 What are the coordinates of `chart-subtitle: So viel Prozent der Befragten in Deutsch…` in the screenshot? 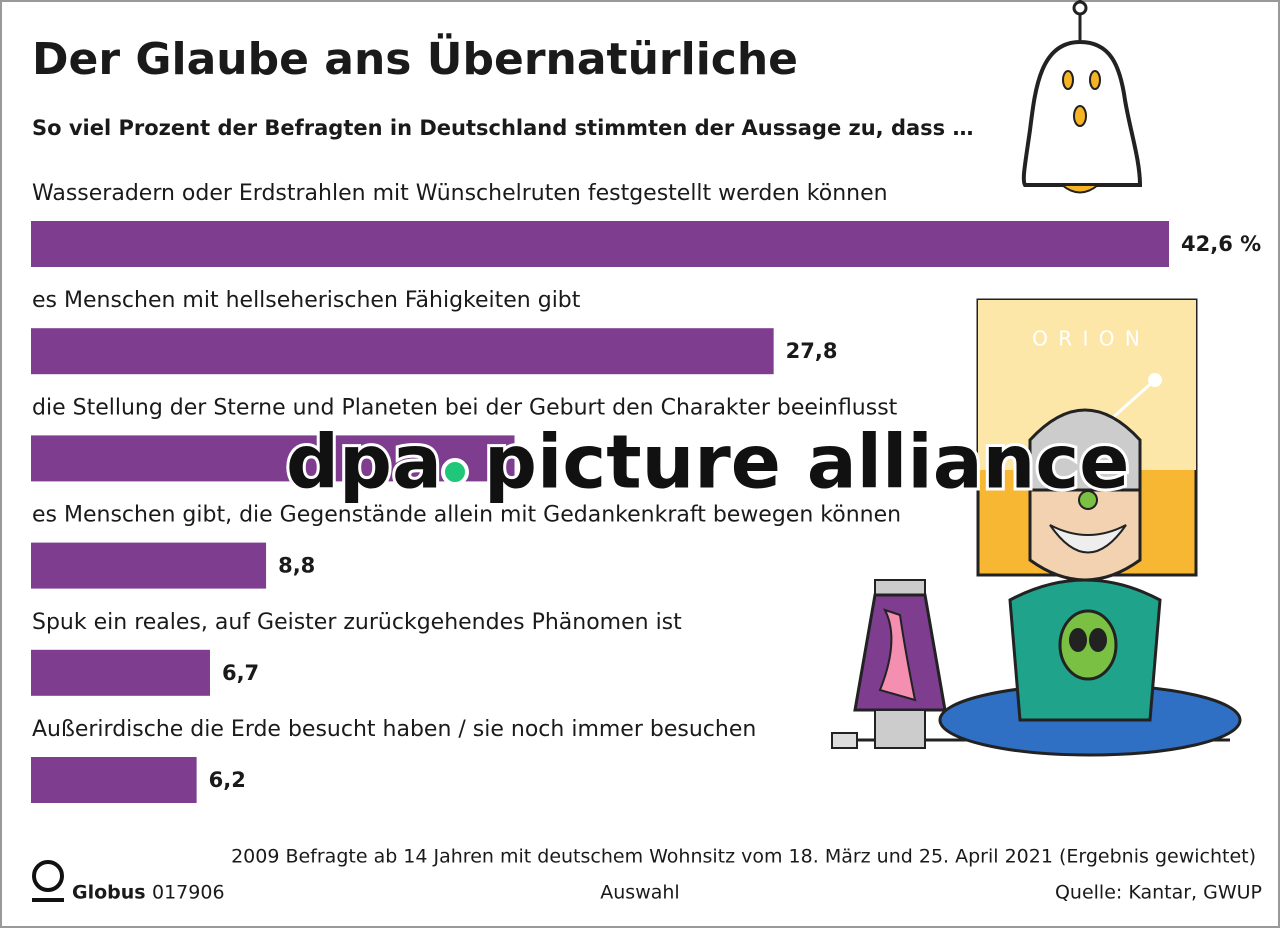 It's located at (502, 128).